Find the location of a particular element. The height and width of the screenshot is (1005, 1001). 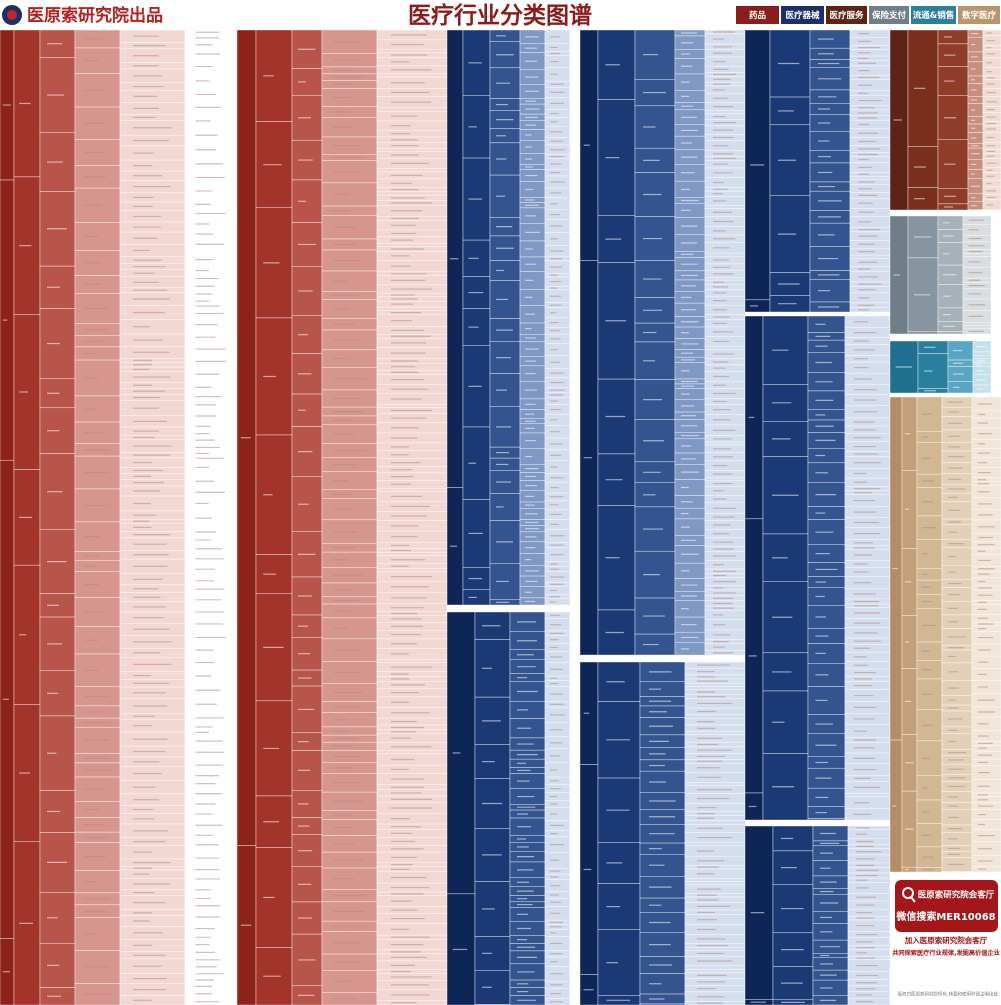

search-icon is located at coordinates (908, 893).